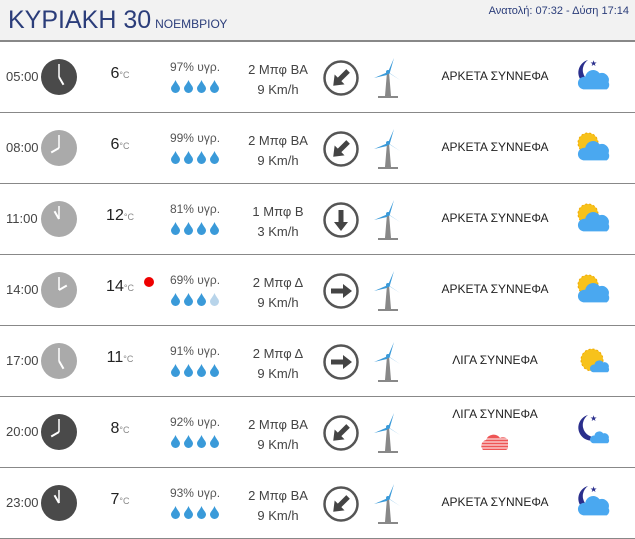 The width and height of the screenshot is (635, 539). What do you see at coordinates (22, 431) in the screenshot?
I see `hour-label: 20:00` at bounding box center [22, 431].